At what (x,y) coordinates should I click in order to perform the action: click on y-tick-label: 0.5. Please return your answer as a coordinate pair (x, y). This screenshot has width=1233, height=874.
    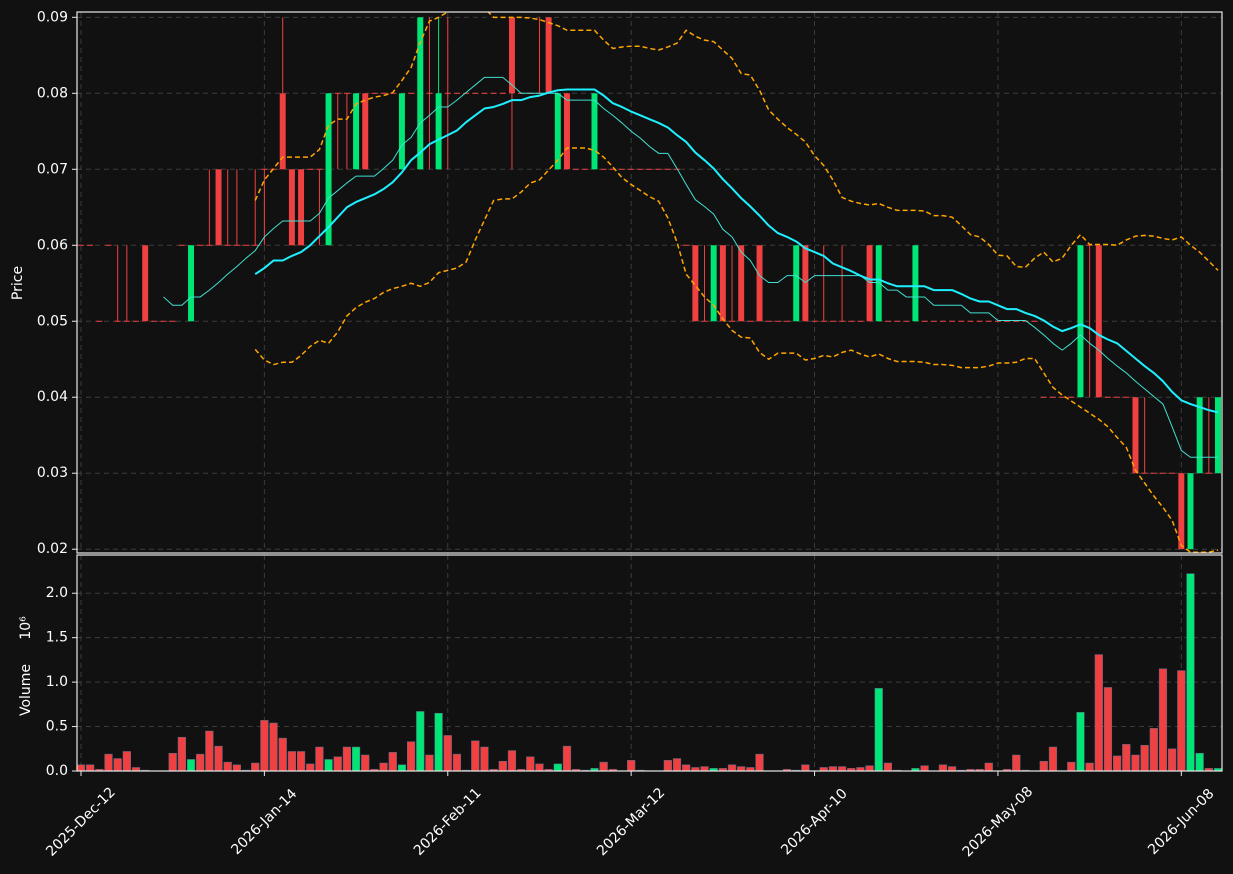
    Looking at the image, I should click on (57, 727).